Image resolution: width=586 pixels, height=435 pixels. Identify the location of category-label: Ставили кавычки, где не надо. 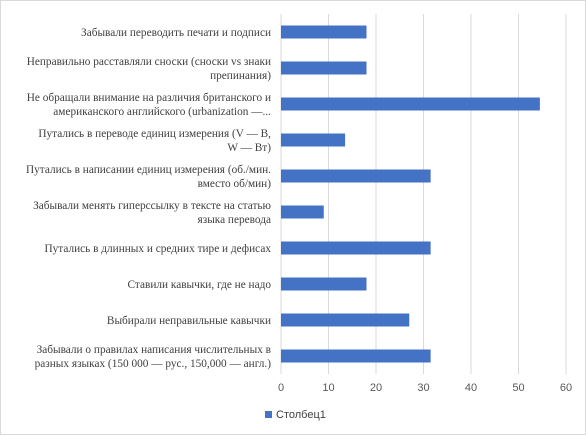
(200, 285).